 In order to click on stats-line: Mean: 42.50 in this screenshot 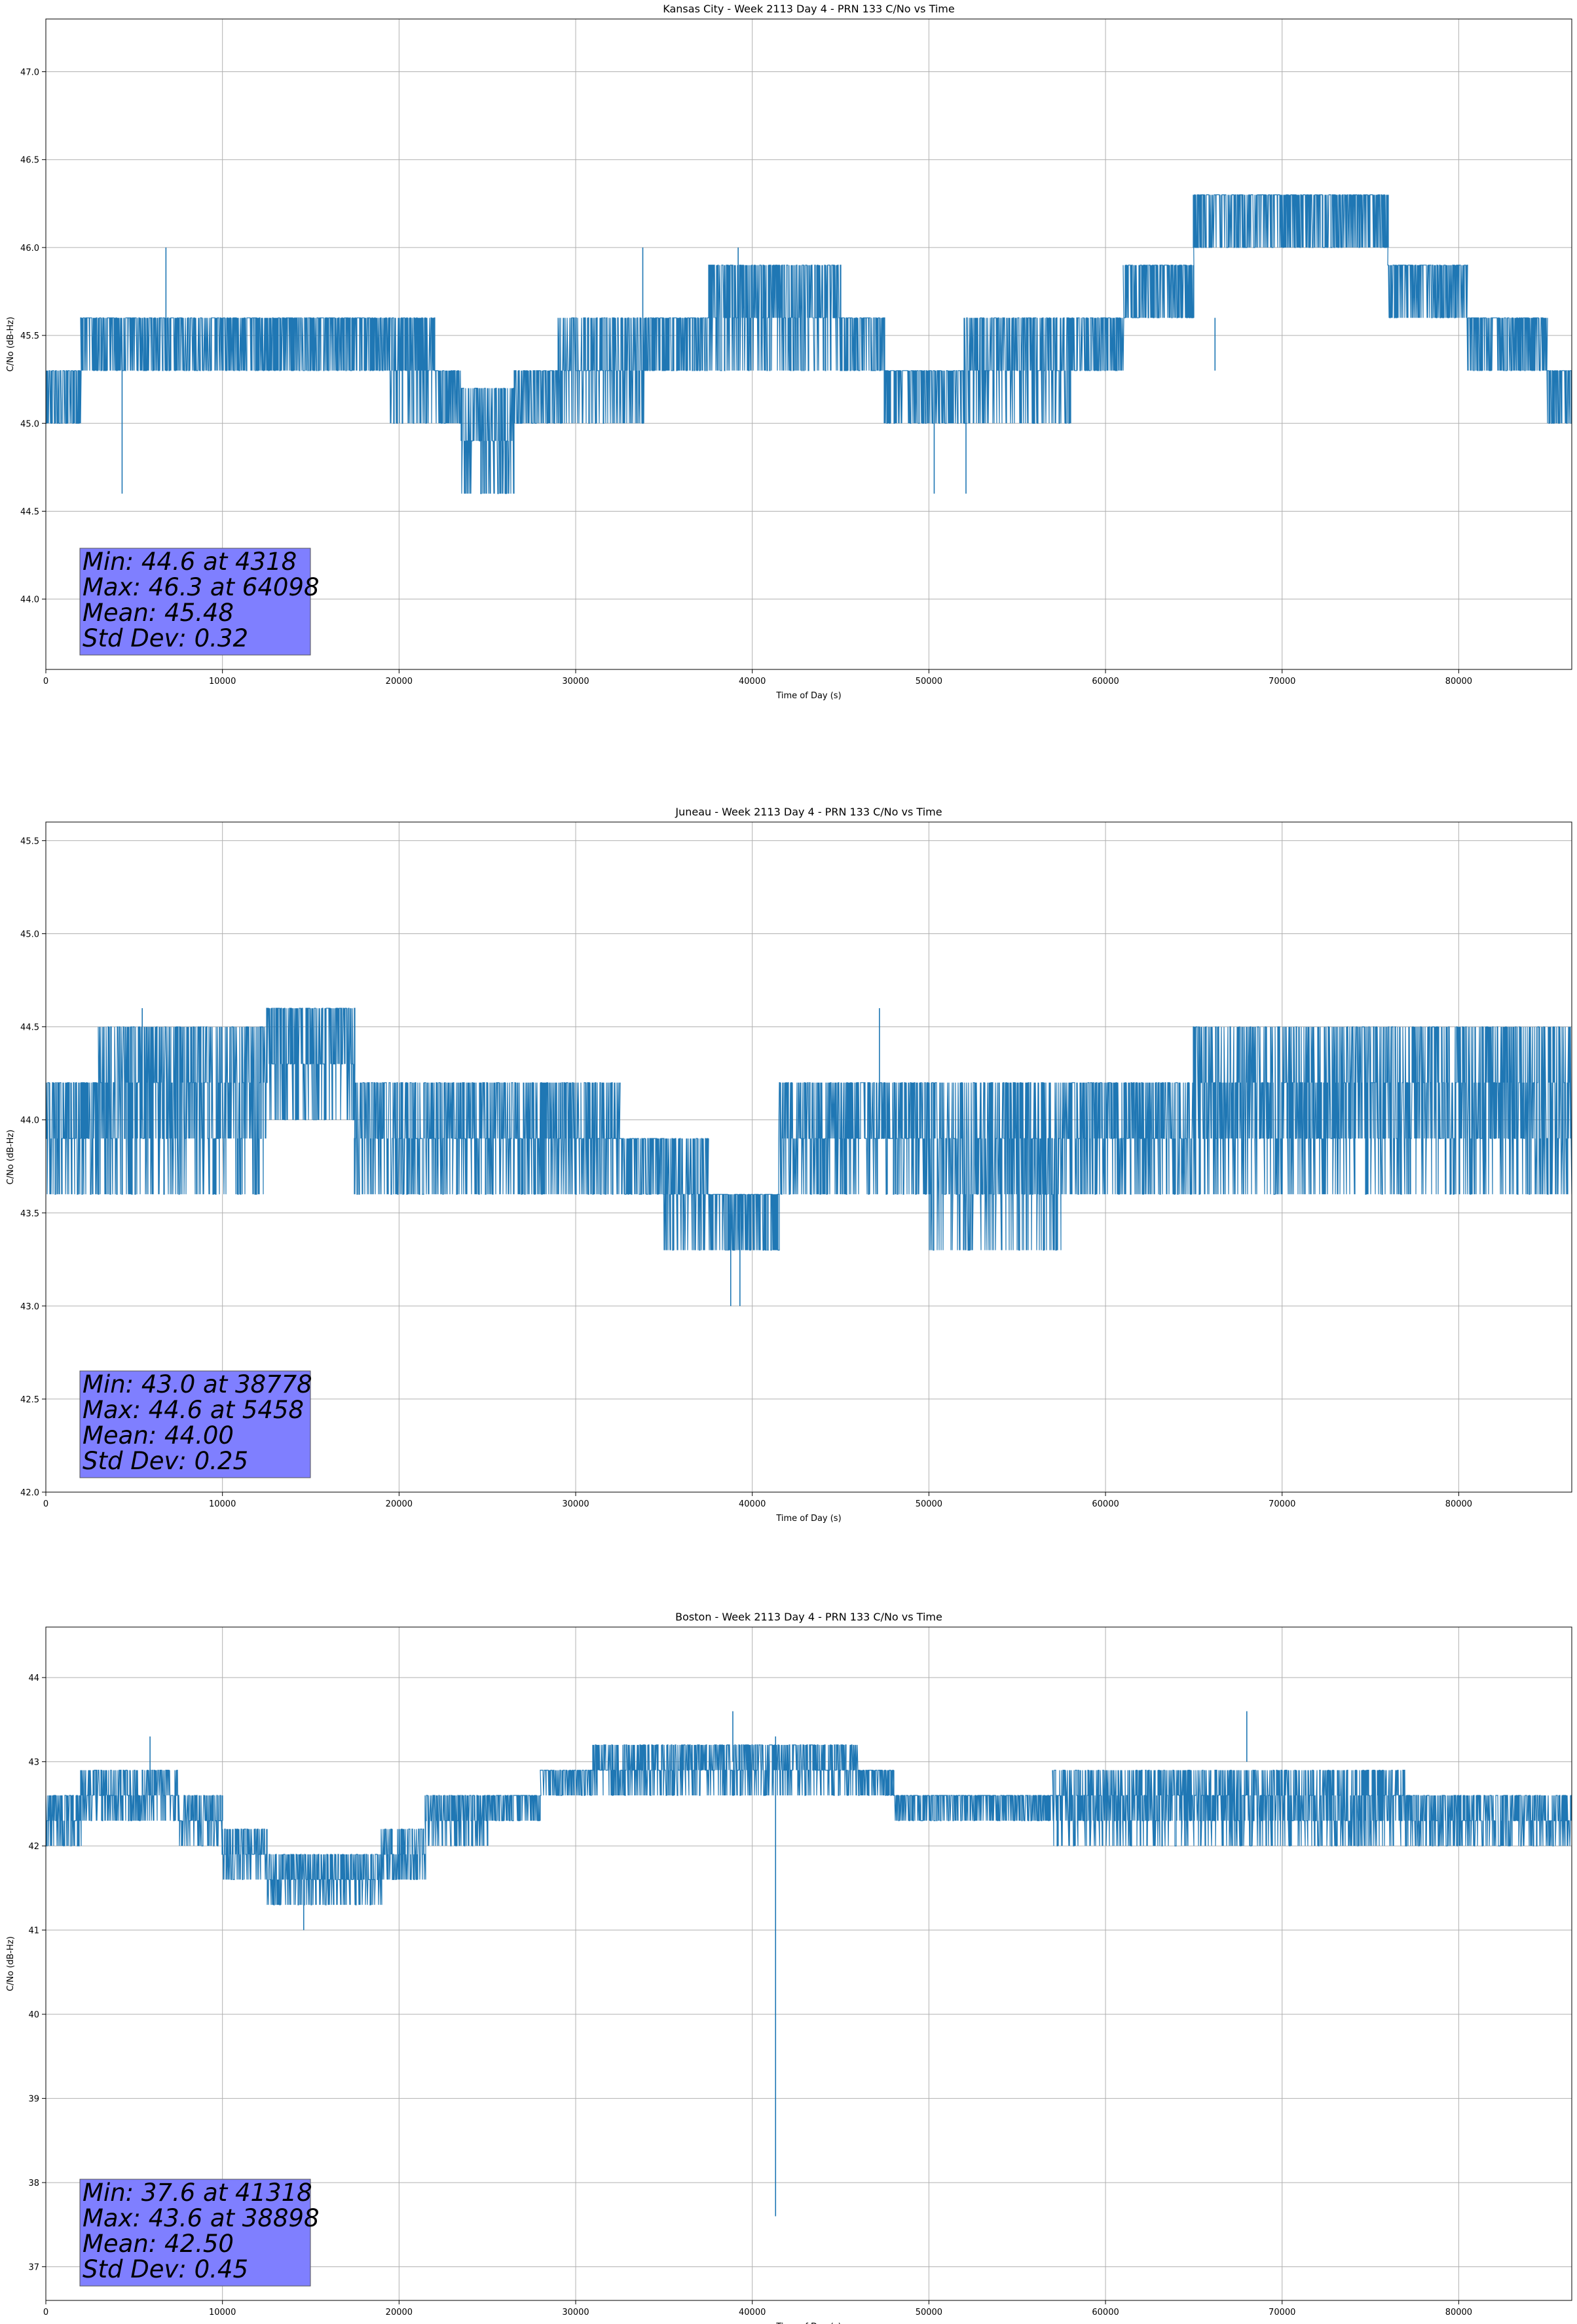, I will do `click(158, 2244)`.